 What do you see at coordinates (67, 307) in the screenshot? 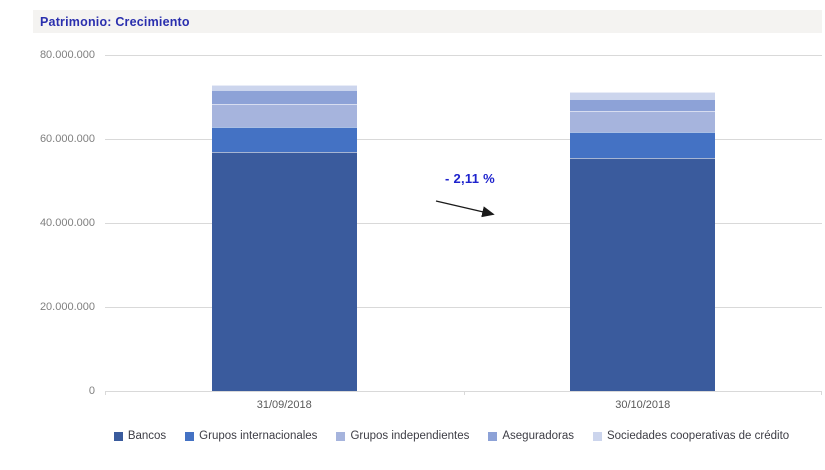
I see `y-axis-tick-label: 20.000.000` at bounding box center [67, 307].